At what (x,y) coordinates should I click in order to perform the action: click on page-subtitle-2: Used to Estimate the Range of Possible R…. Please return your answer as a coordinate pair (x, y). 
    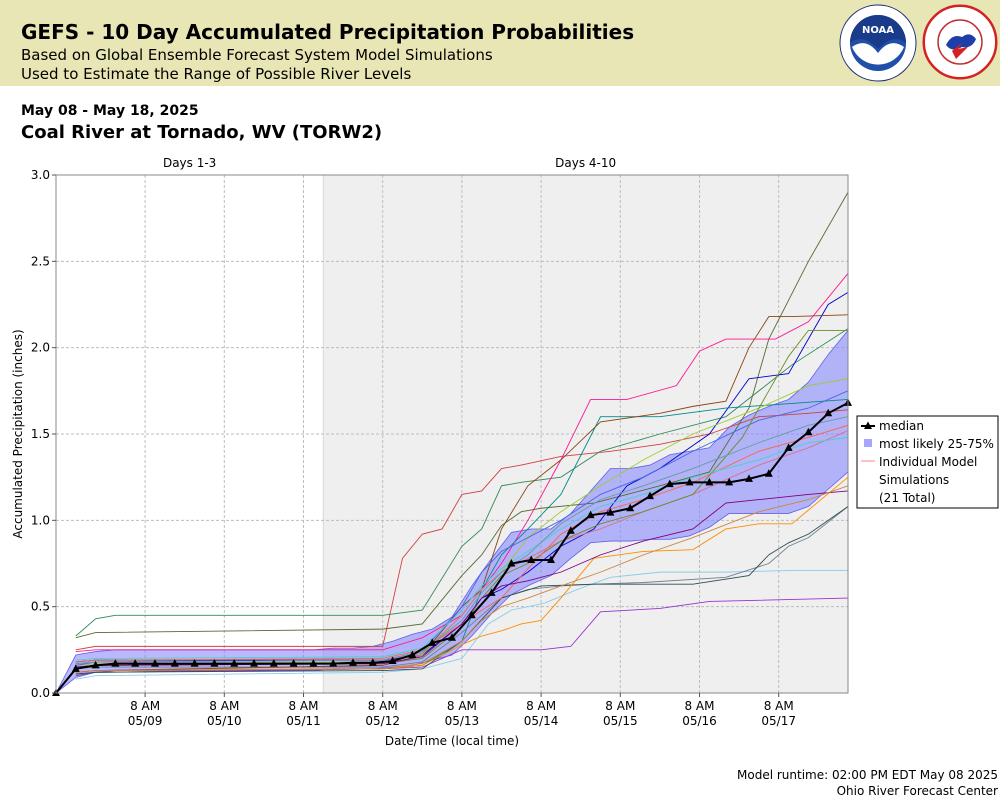
    Looking at the image, I should click on (216, 74).